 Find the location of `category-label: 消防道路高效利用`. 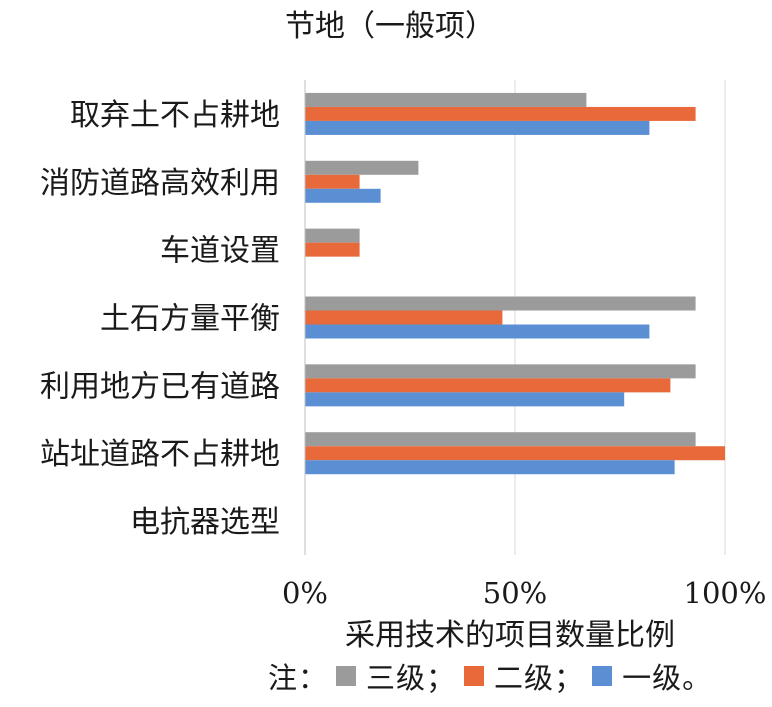

category-label: 消防道路高效利用 is located at coordinates (160, 183).